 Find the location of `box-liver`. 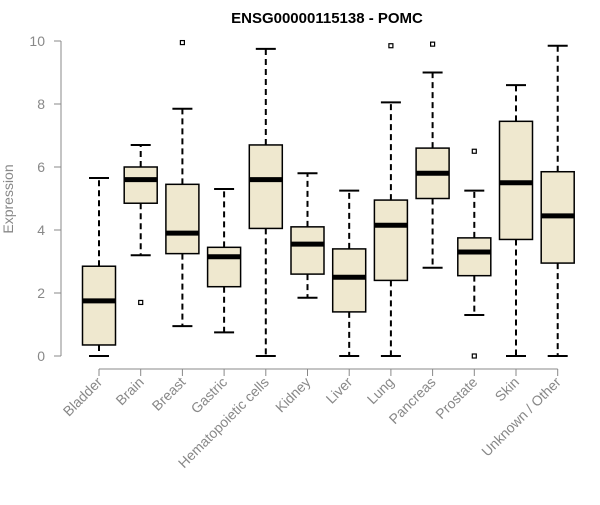

box-liver is located at coordinates (349, 273).